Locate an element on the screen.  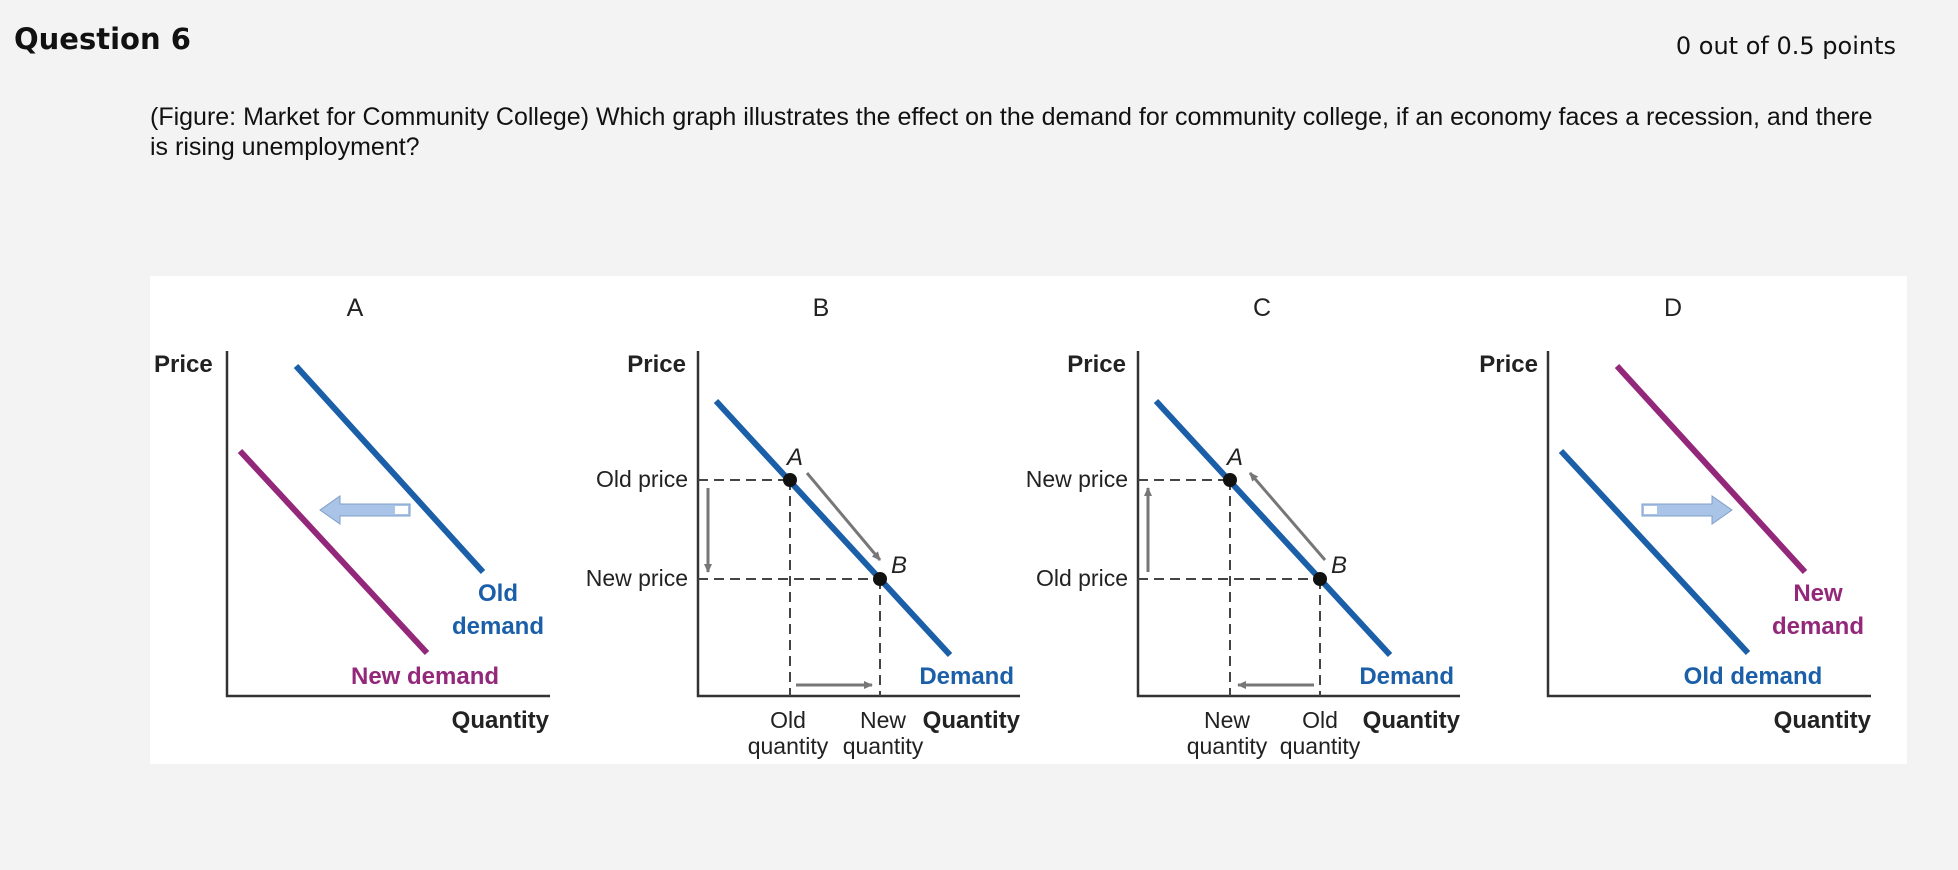
graph-d-price-label: Price is located at coordinates (1508, 364).